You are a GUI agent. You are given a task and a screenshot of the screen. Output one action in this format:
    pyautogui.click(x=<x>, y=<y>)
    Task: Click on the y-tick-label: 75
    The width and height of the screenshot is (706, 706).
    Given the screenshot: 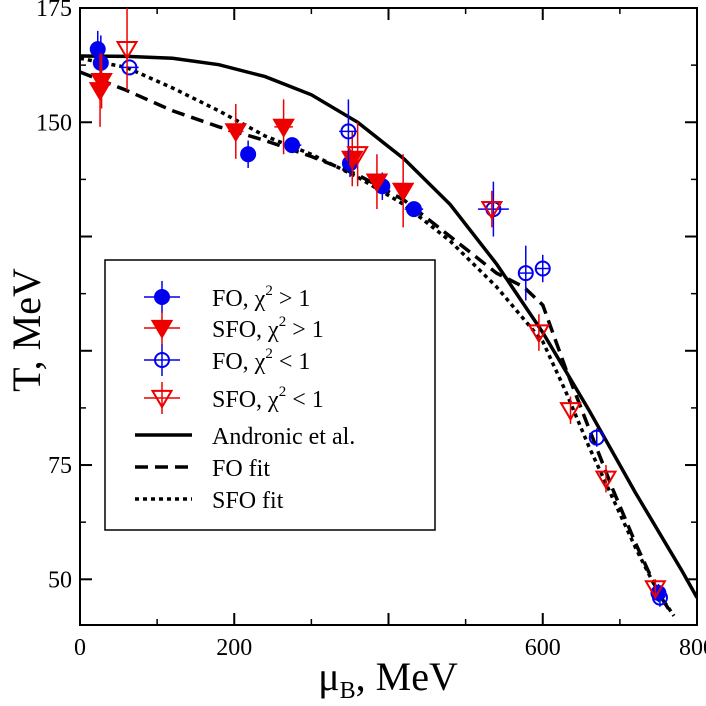 What is the action you would take?
    pyautogui.click(x=60, y=466)
    